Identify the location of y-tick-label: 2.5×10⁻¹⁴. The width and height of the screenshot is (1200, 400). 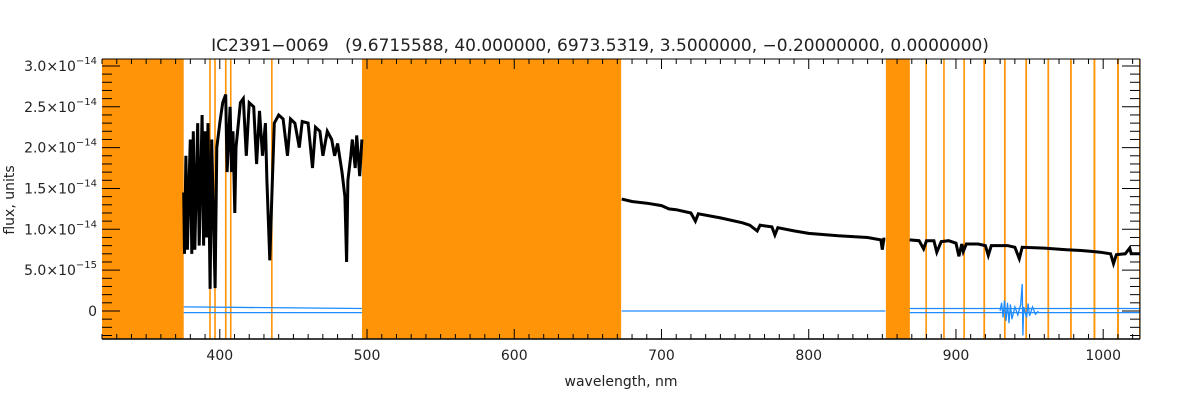
(60, 106).